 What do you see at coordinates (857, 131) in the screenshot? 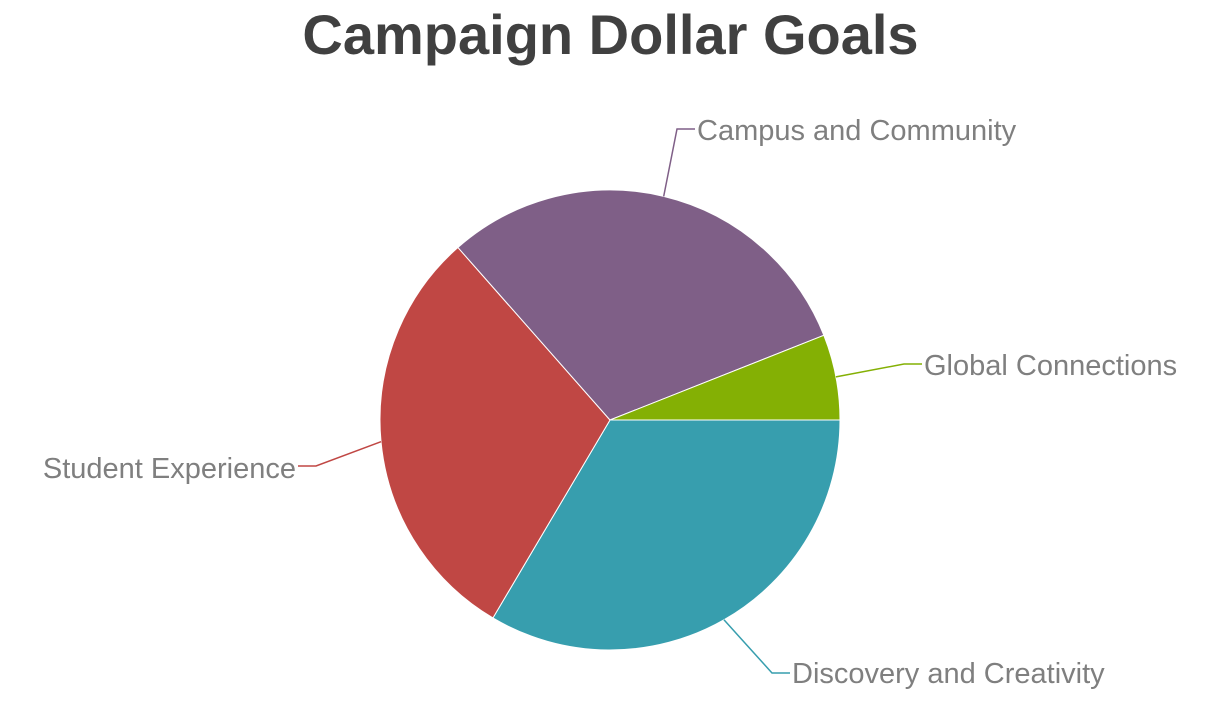
I see `slice-label-campus-and-community: Campus and Community` at bounding box center [857, 131].